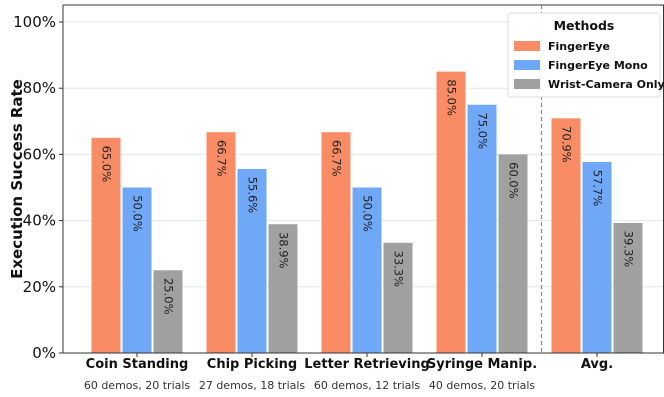  Describe the element at coordinates (367, 364) in the screenshot. I see `category-label: Letter Retrieving` at that location.